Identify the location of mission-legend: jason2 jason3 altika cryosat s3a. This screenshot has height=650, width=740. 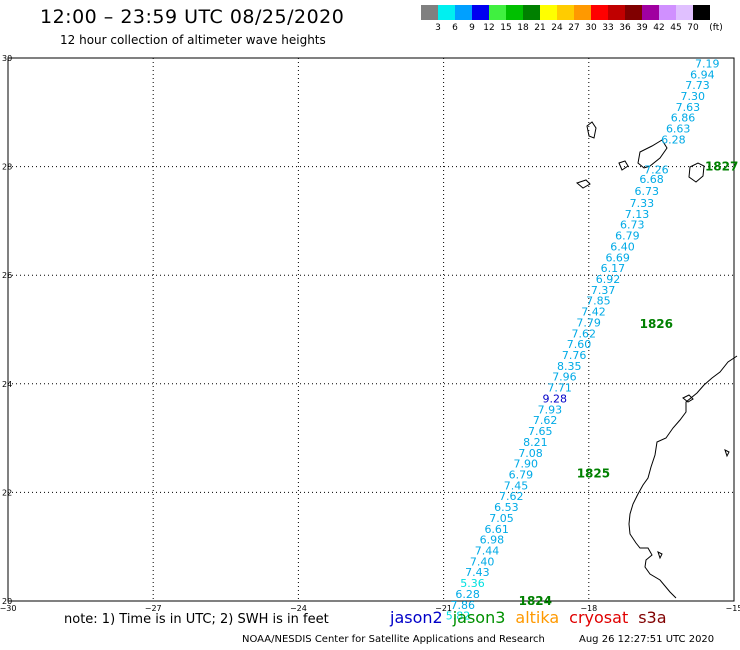
(533, 617).